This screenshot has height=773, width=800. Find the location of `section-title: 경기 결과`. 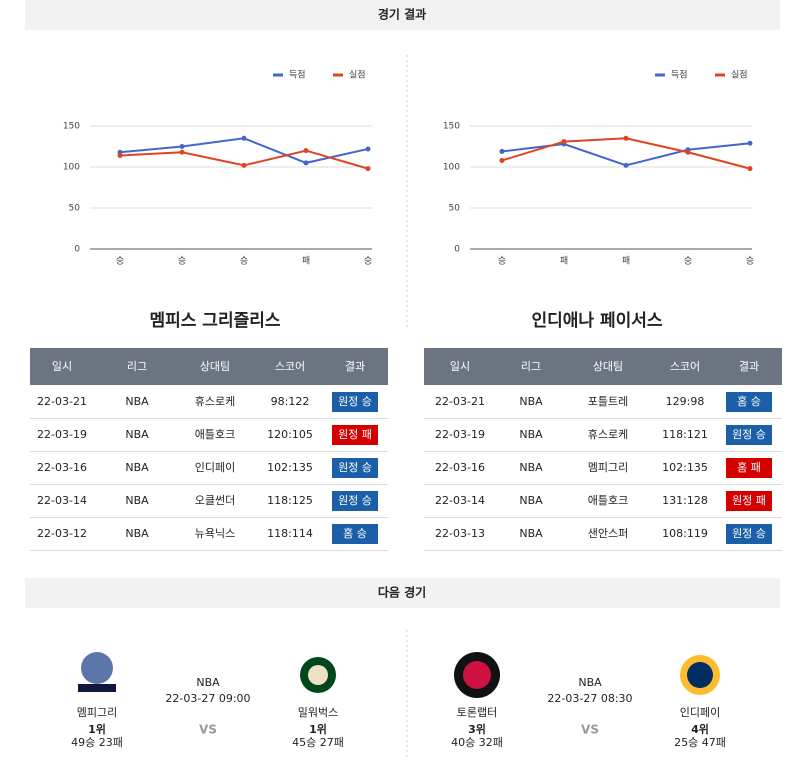

section-title: 경기 결과 is located at coordinates (402, 14).